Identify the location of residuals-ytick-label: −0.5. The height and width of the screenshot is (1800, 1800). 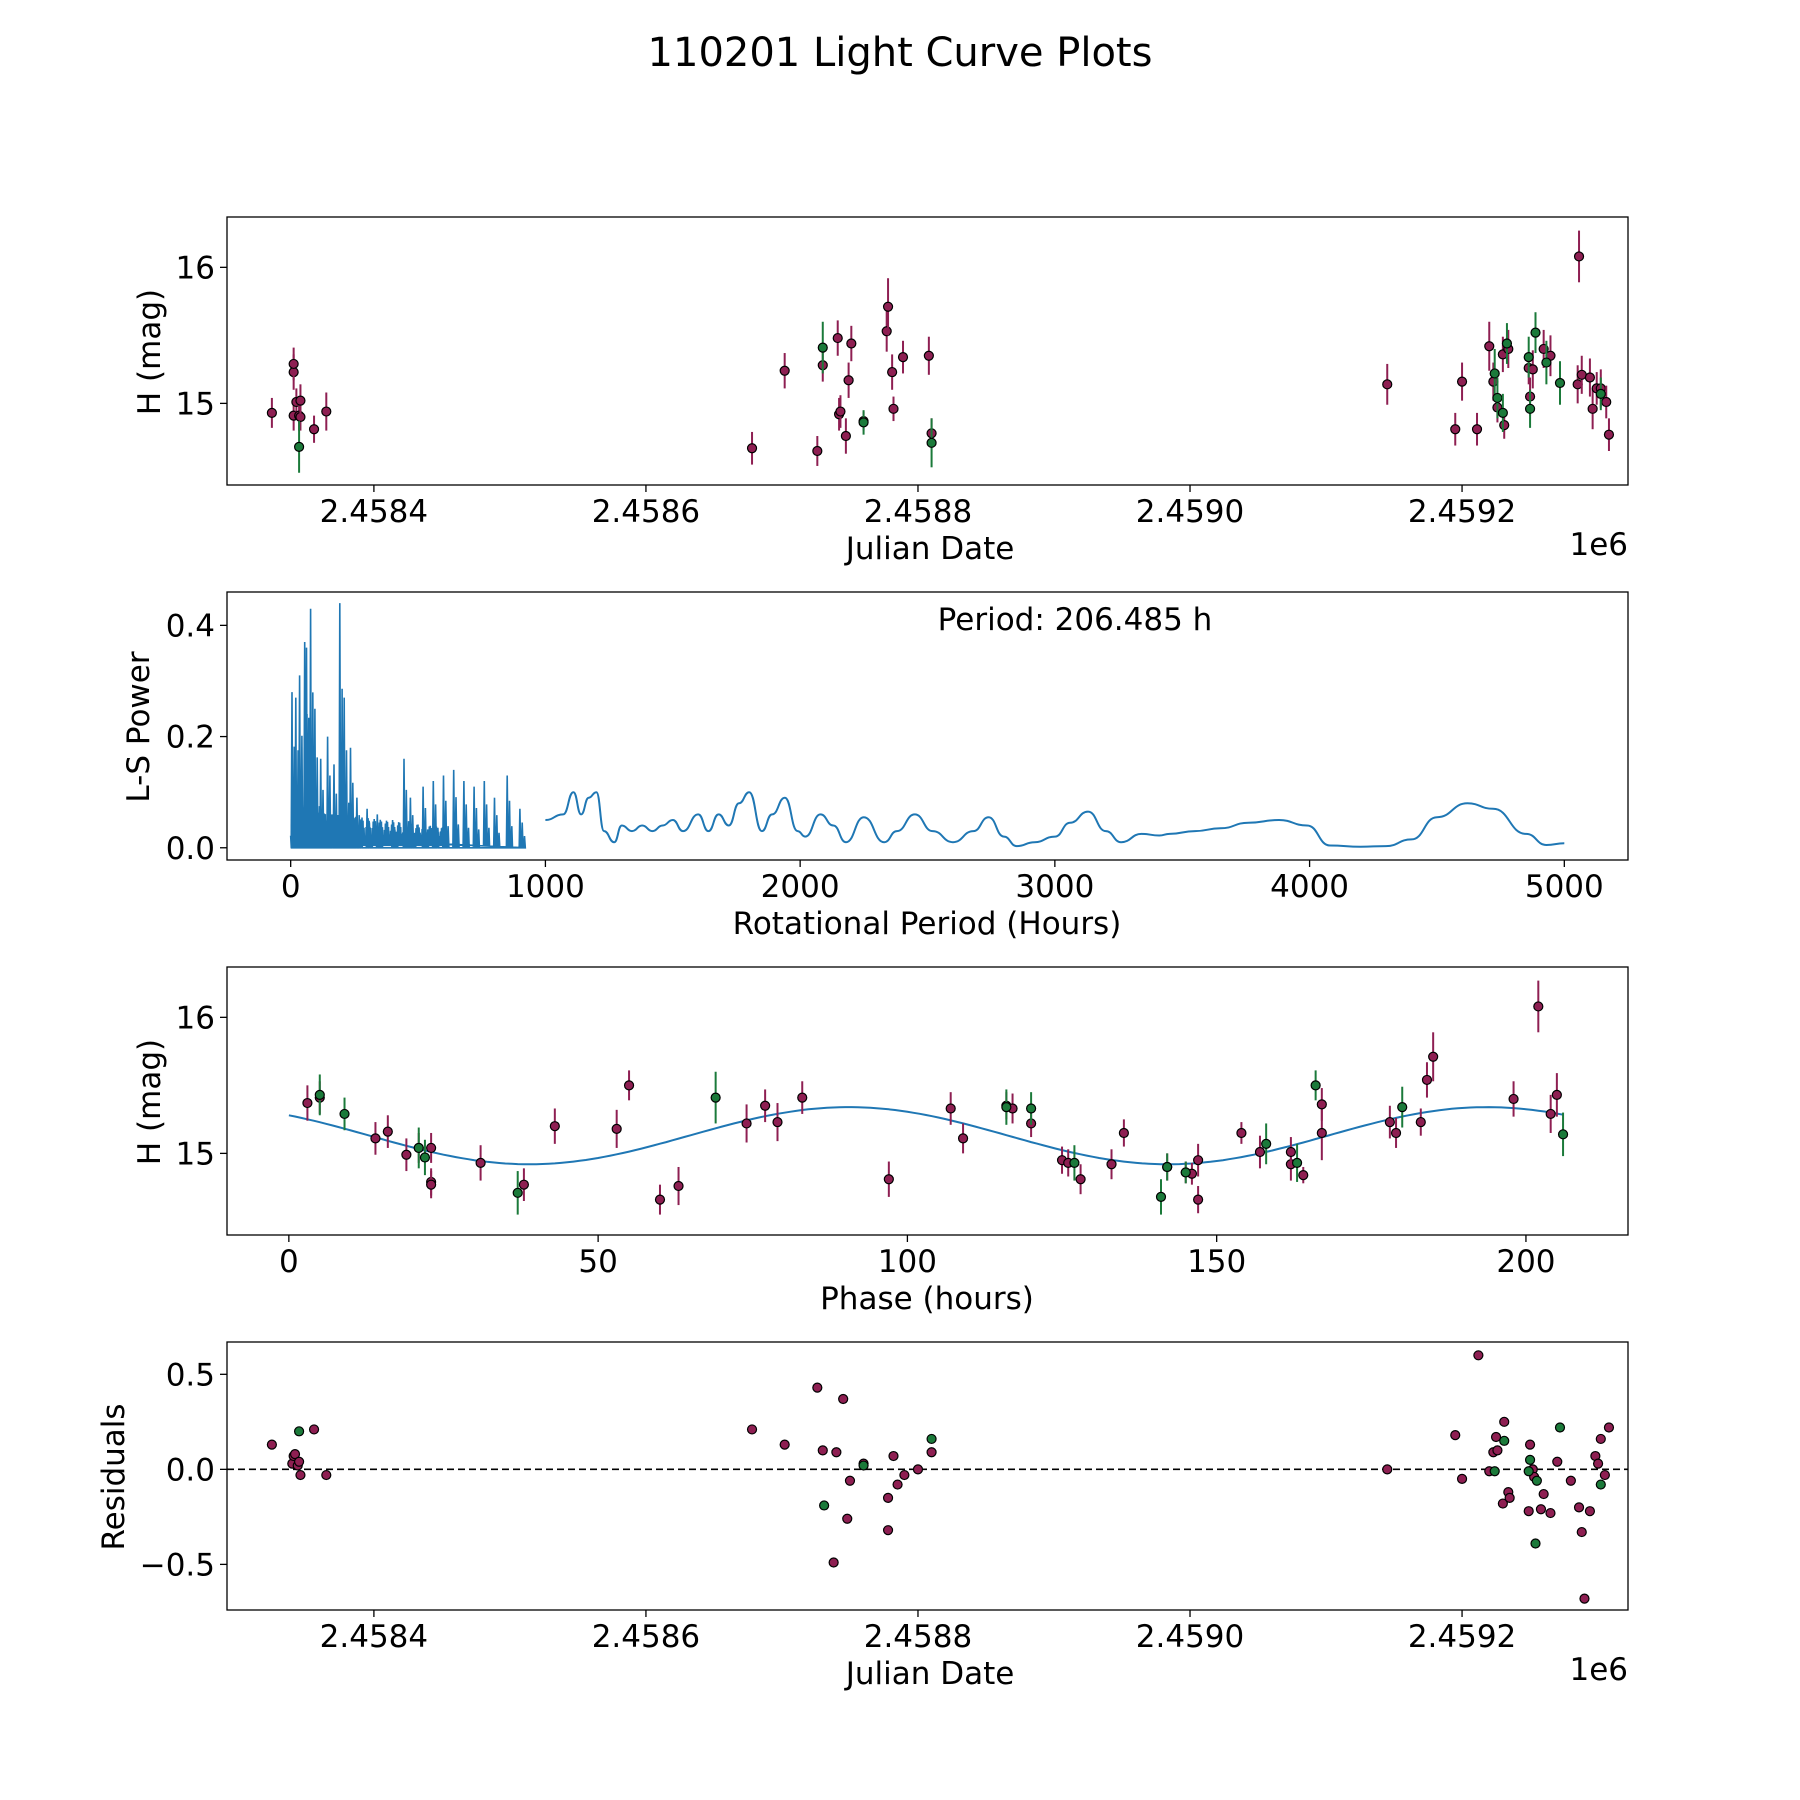
(177, 1565).